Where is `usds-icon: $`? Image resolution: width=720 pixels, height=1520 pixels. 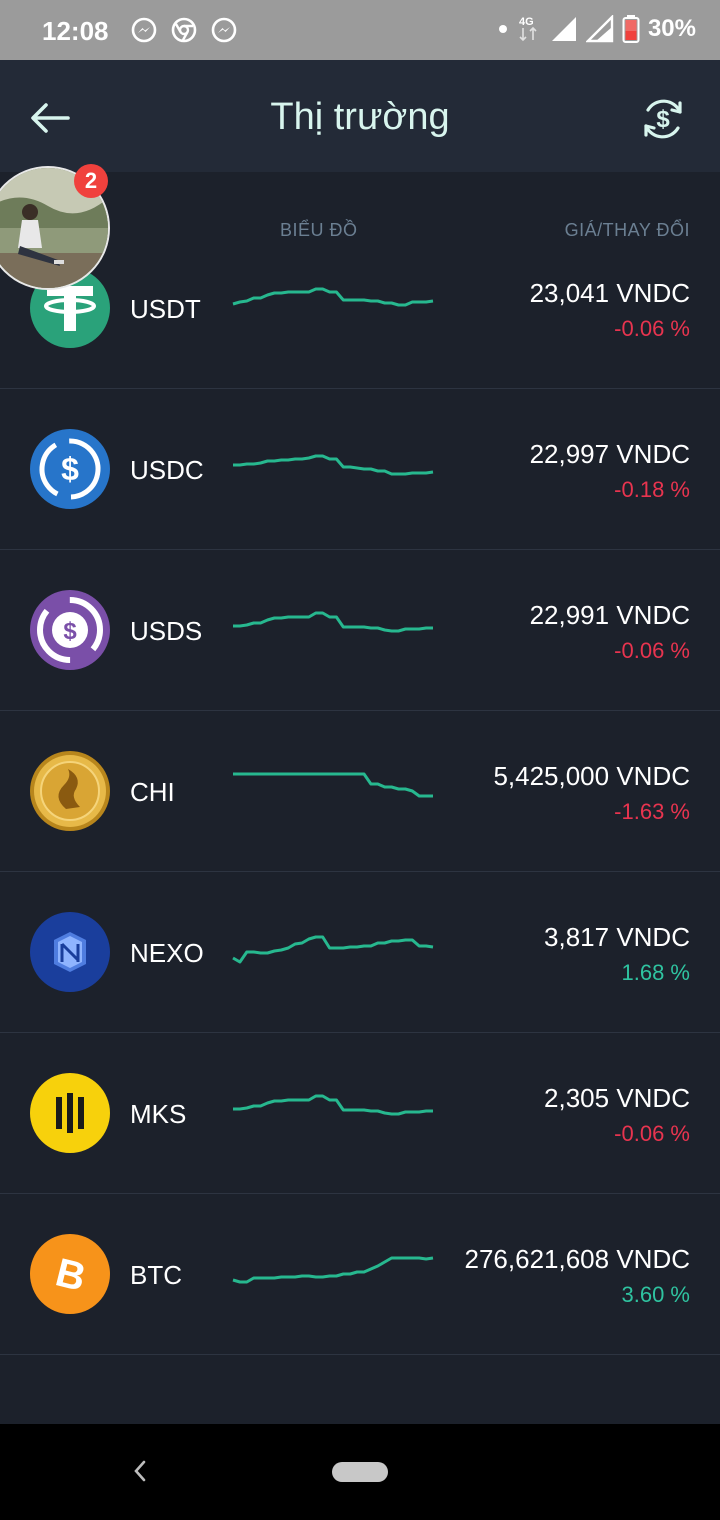
usds-icon: $ is located at coordinates (70, 630).